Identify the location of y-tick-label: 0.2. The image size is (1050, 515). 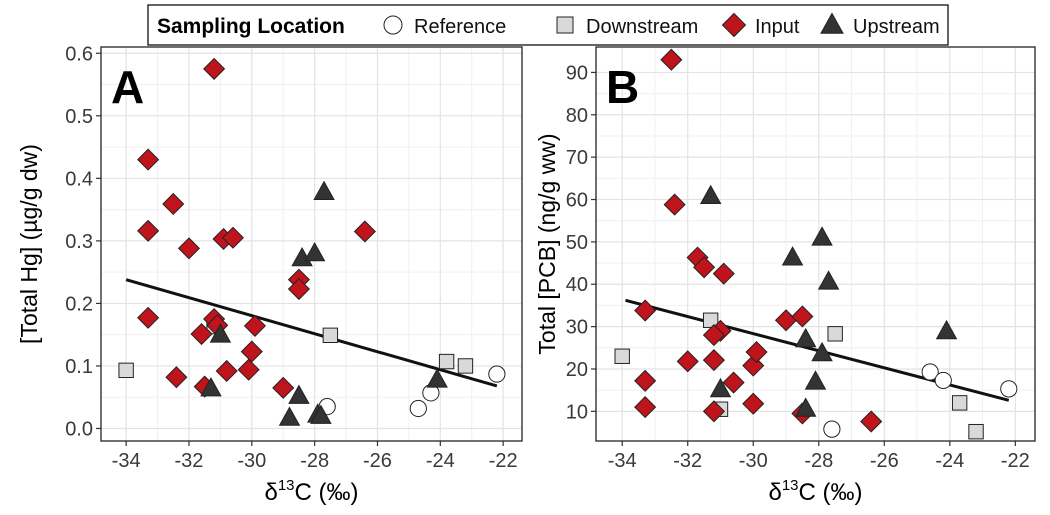
(79, 304).